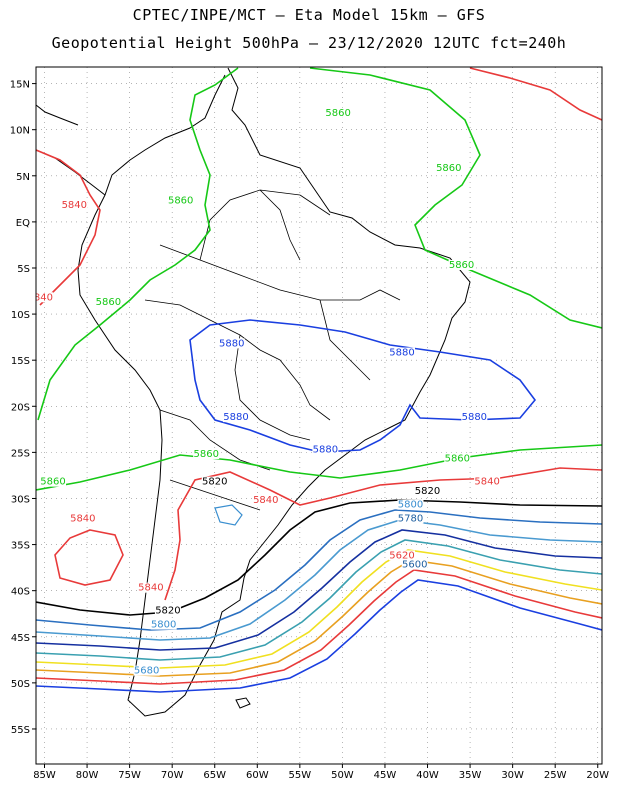  Describe the element at coordinates (20, 453) in the screenshot. I see `lat-tick-label: 25S` at that location.